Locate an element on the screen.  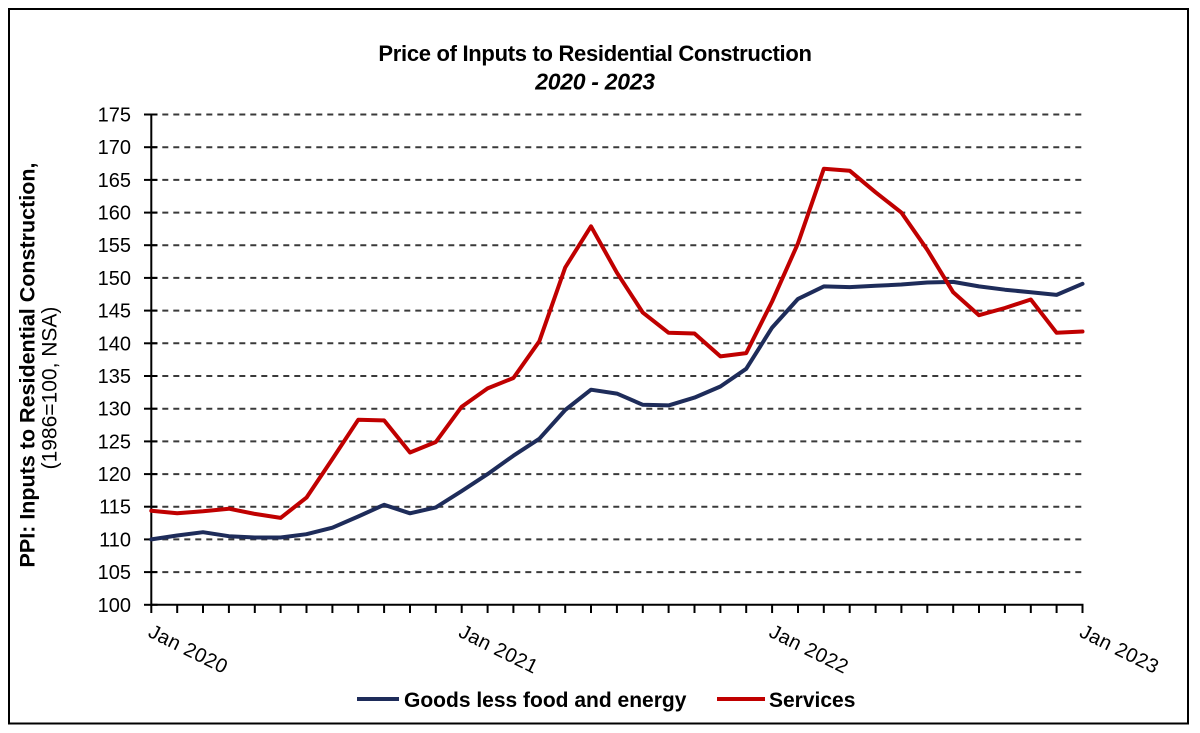
svg-text: Goods less food and energy is located at coordinates (545, 700).